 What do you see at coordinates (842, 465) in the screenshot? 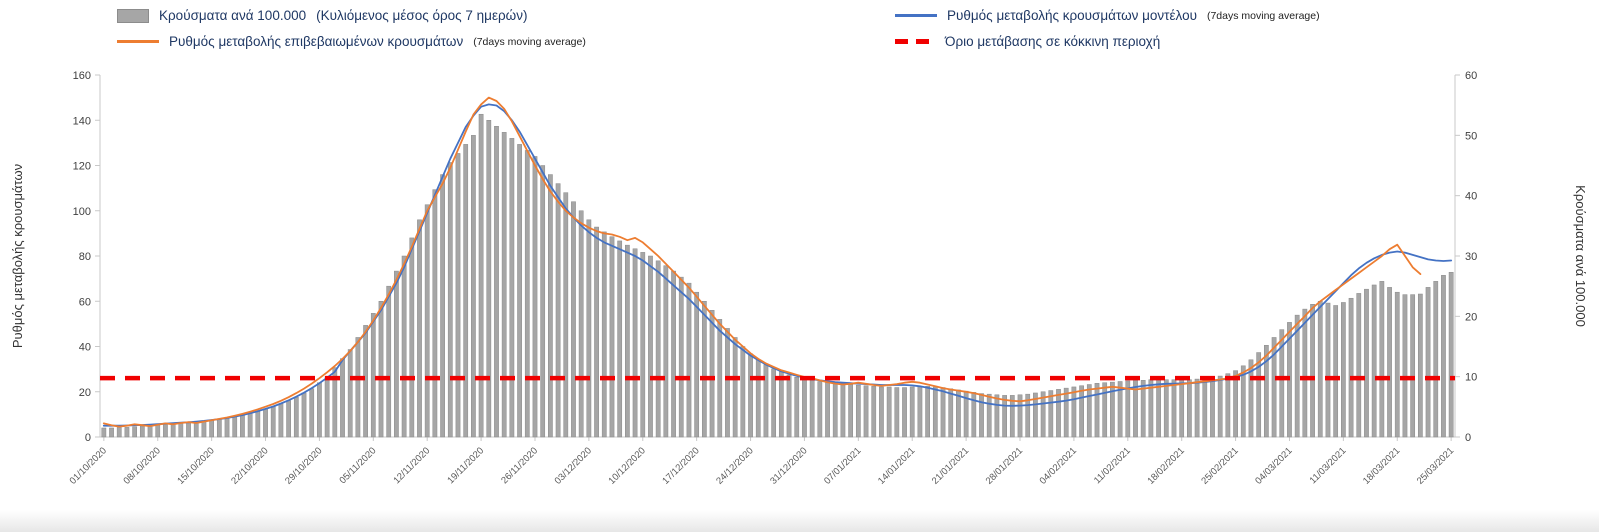
I see `x-tick-label: 07/01/2021` at bounding box center [842, 465].